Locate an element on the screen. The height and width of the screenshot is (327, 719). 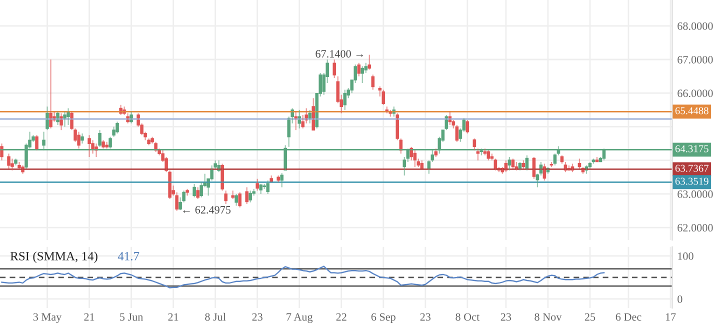
x-tick-label: 25 is located at coordinates (590, 317).